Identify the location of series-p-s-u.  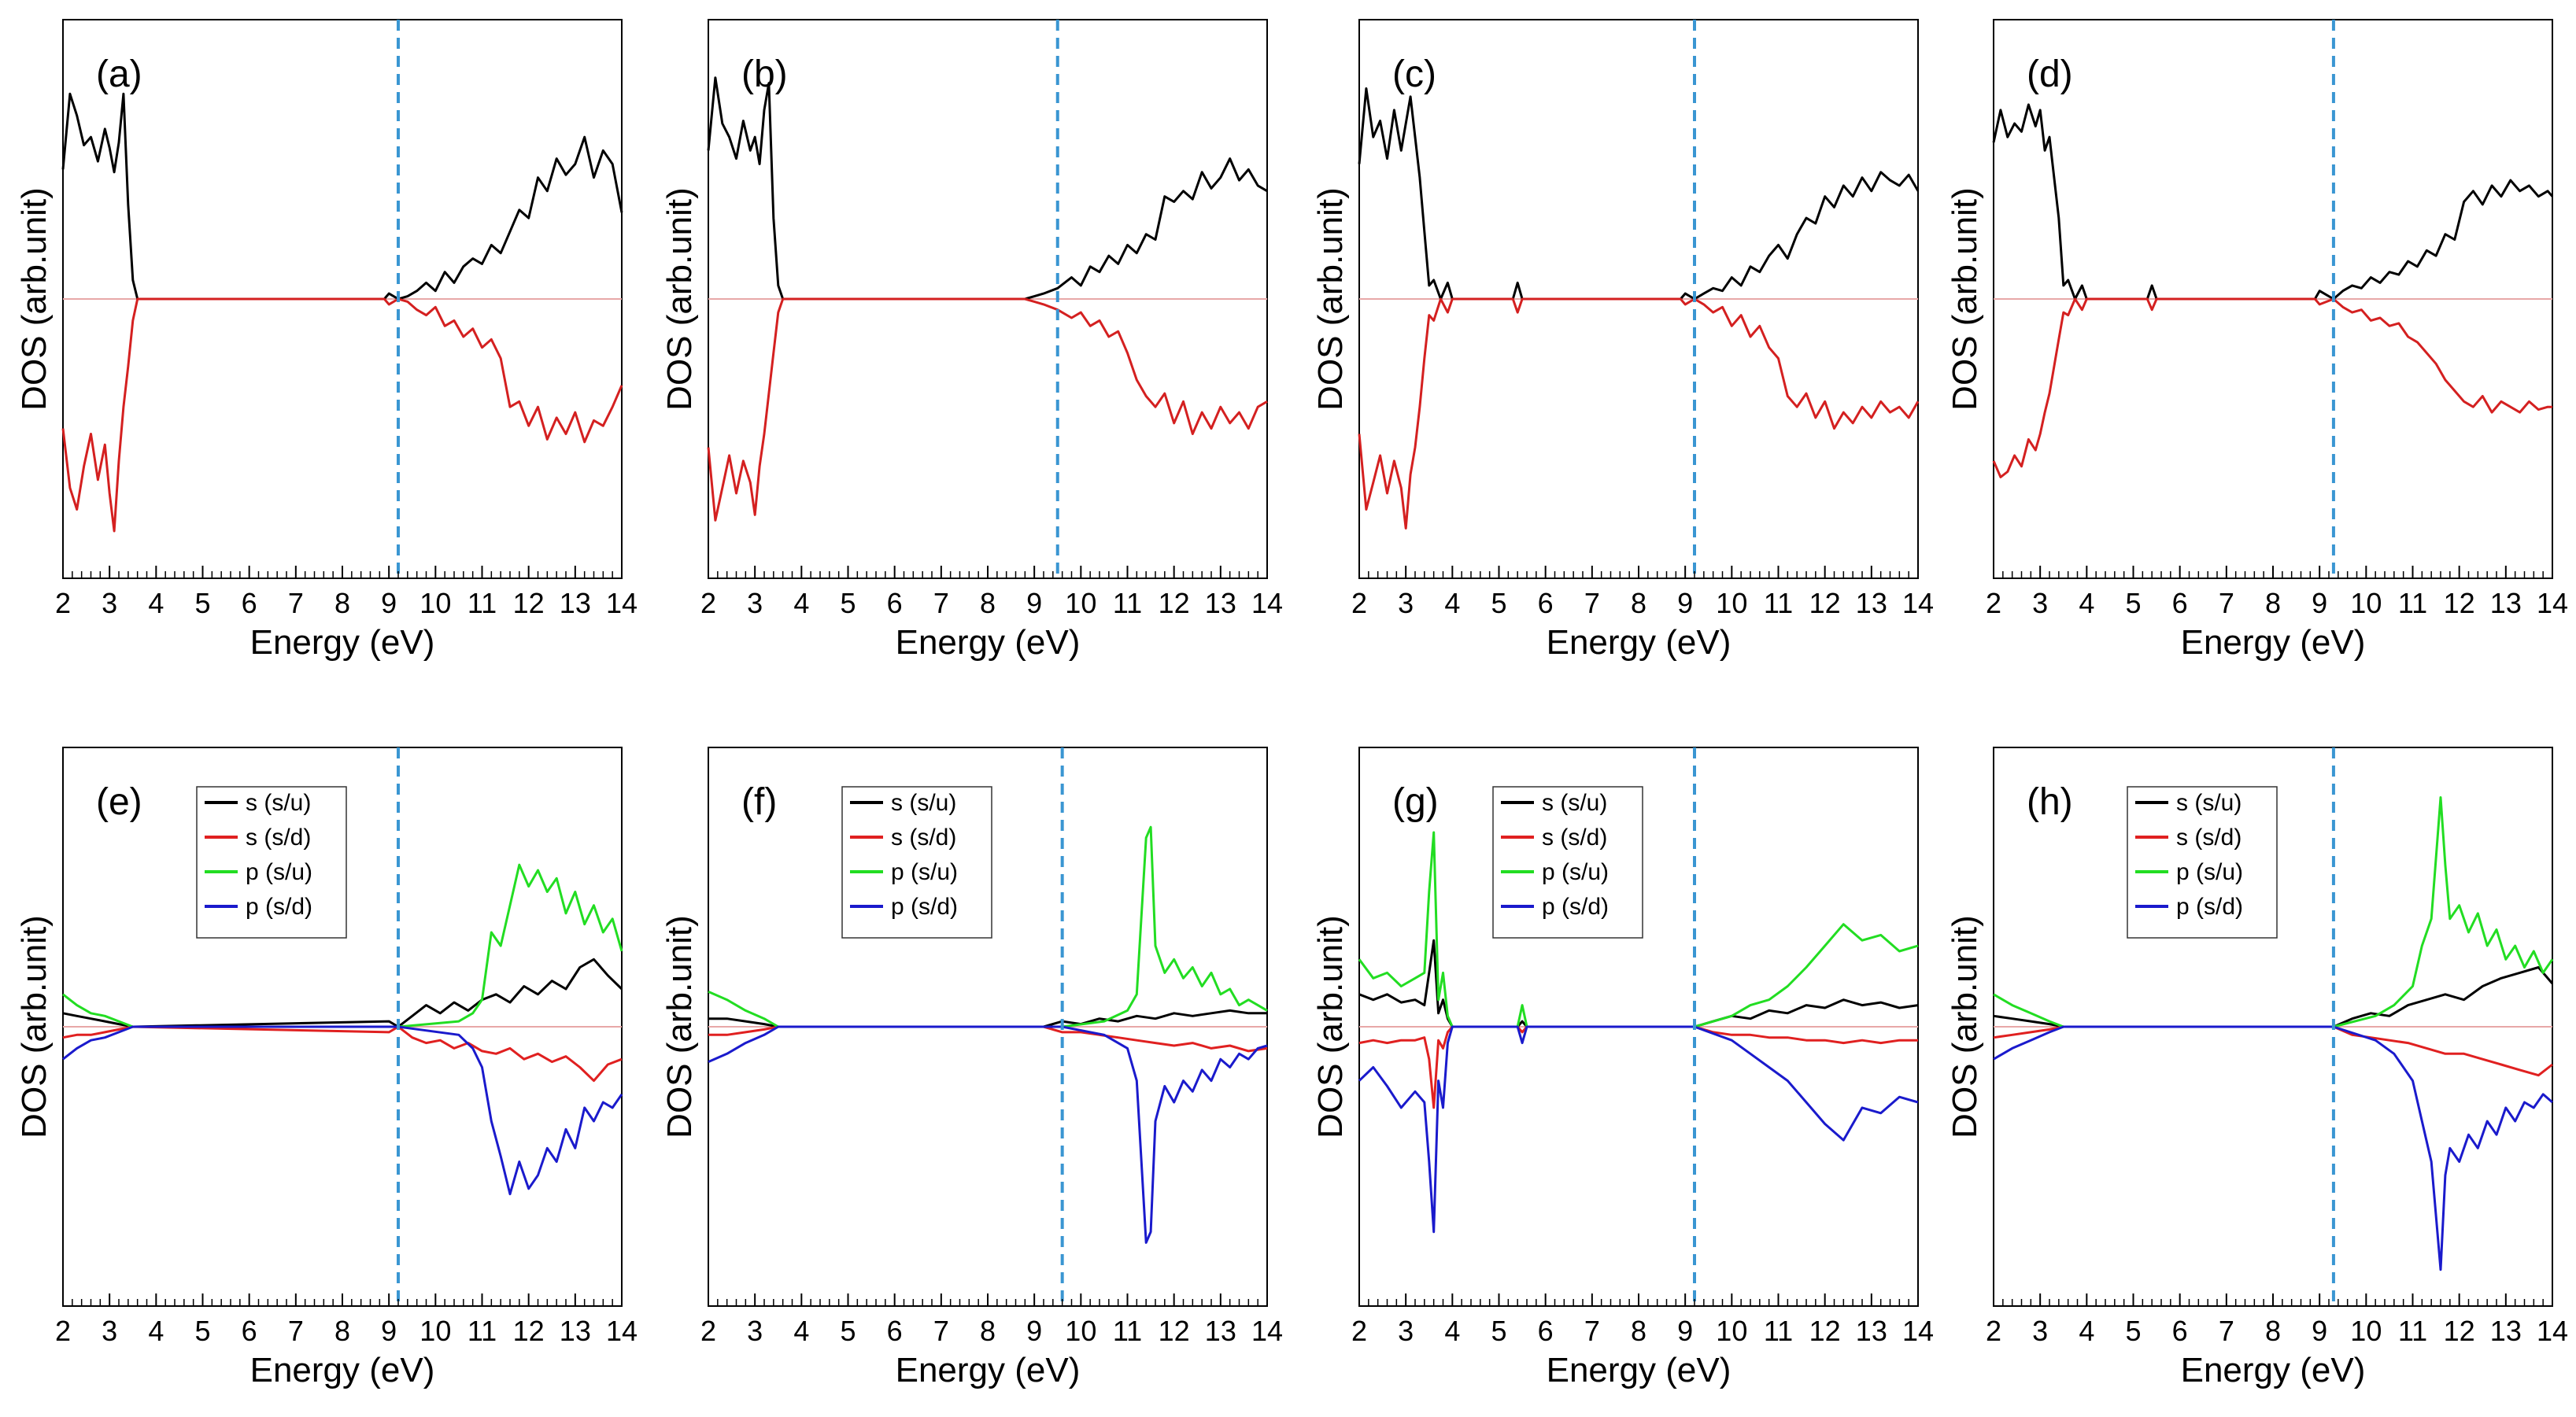
(988, 926).